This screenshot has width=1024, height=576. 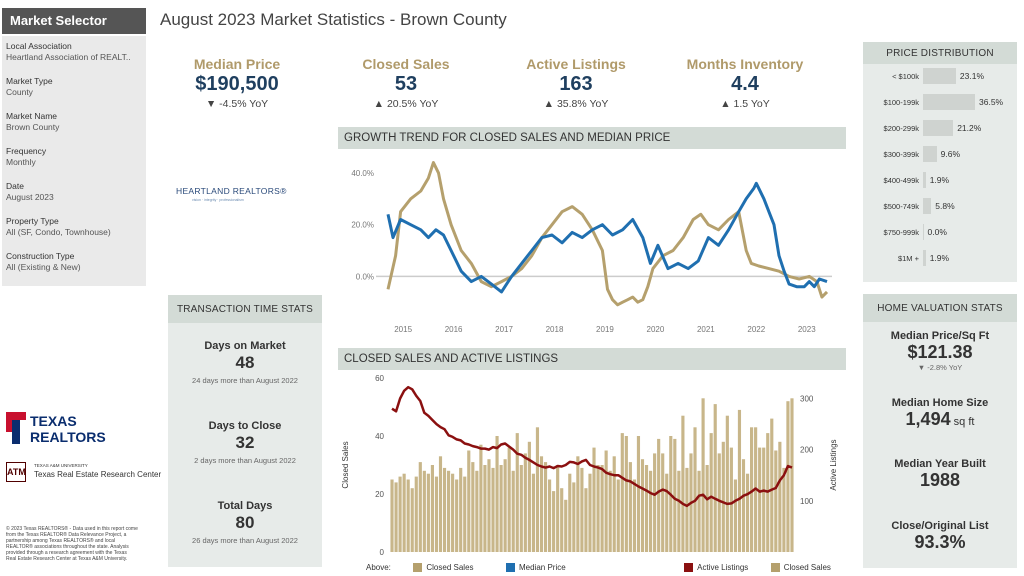 What do you see at coordinates (76, 122) in the screenshot?
I see `selector-market-name: Market Name Brown County` at bounding box center [76, 122].